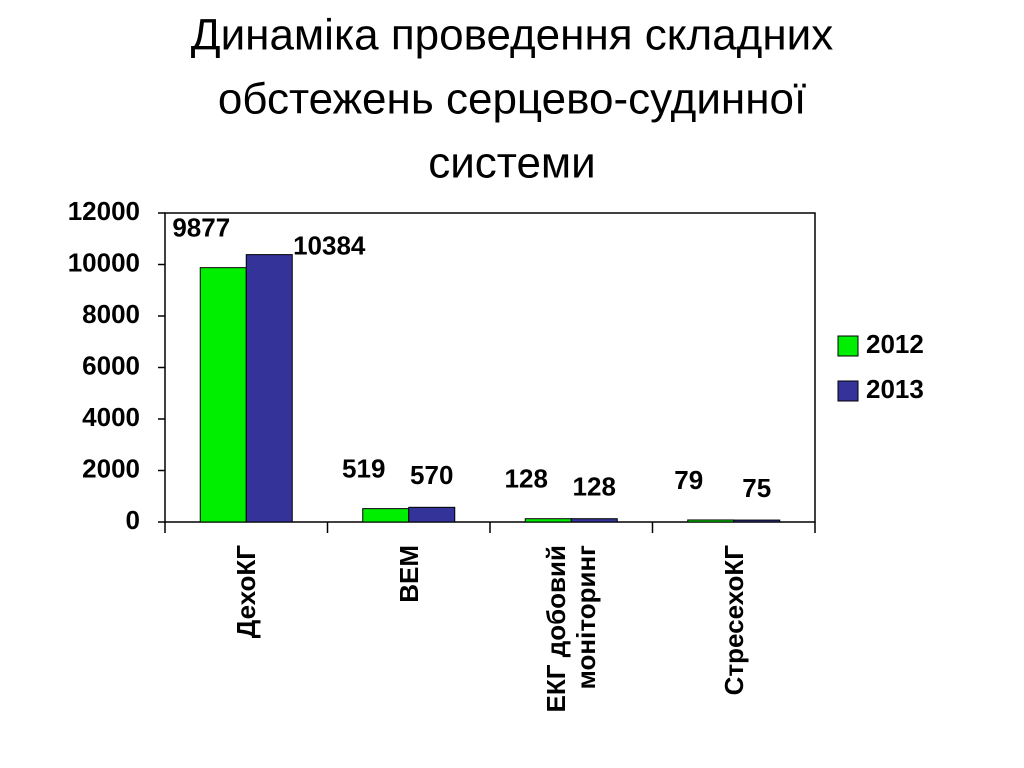 The width and height of the screenshot is (1024, 768). What do you see at coordinates (512, 35) in the screenshot?
I see `chart-title: Динаміка проведення складних` at bounding box center [512, 35].